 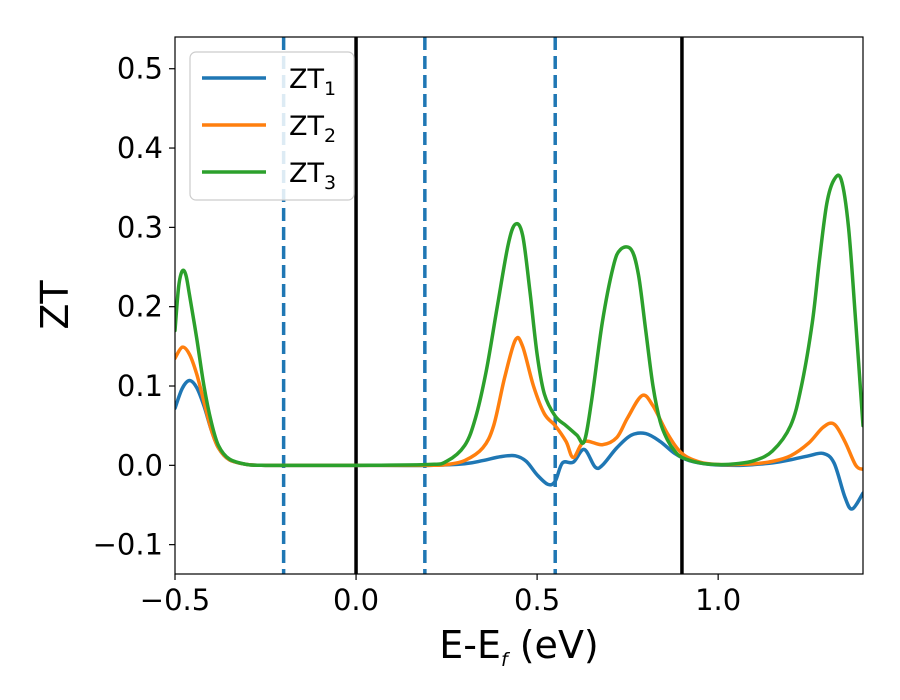 I want to click on y-tick-label-0: −0.1, so click(x=128, y=545).